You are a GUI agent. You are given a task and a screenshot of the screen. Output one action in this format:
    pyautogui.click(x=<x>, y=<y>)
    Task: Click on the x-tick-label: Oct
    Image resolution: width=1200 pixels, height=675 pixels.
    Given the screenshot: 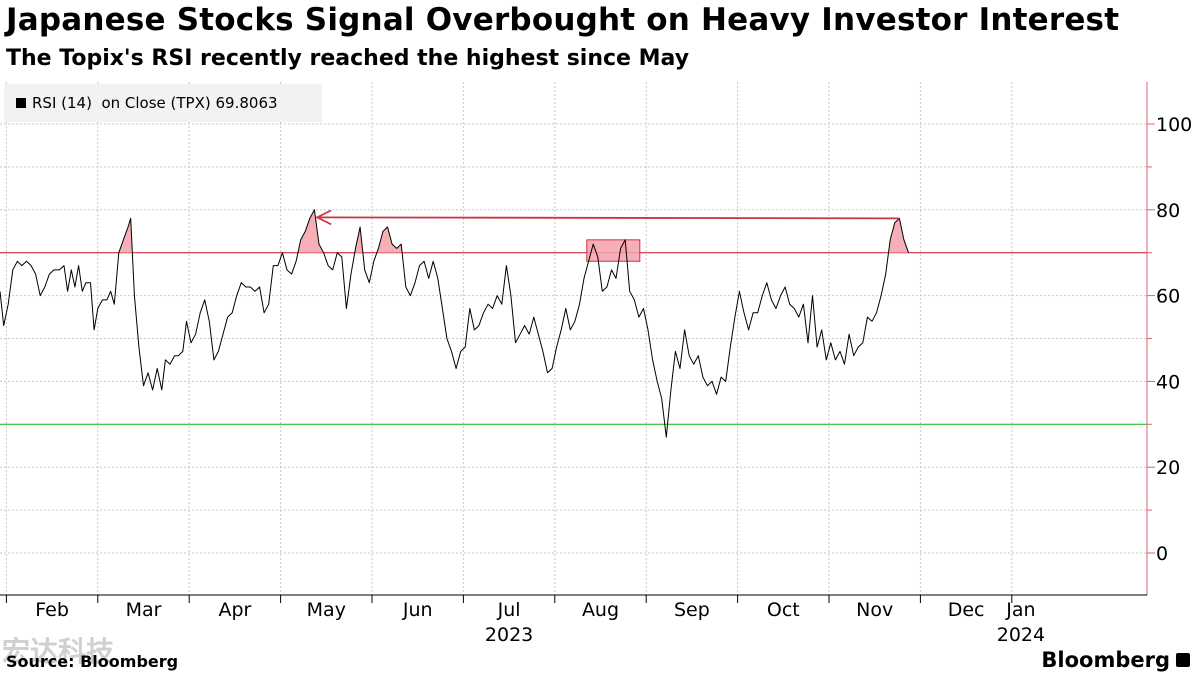 What is the action you would take?
    pyautogui.click(x=783, y=610)
    